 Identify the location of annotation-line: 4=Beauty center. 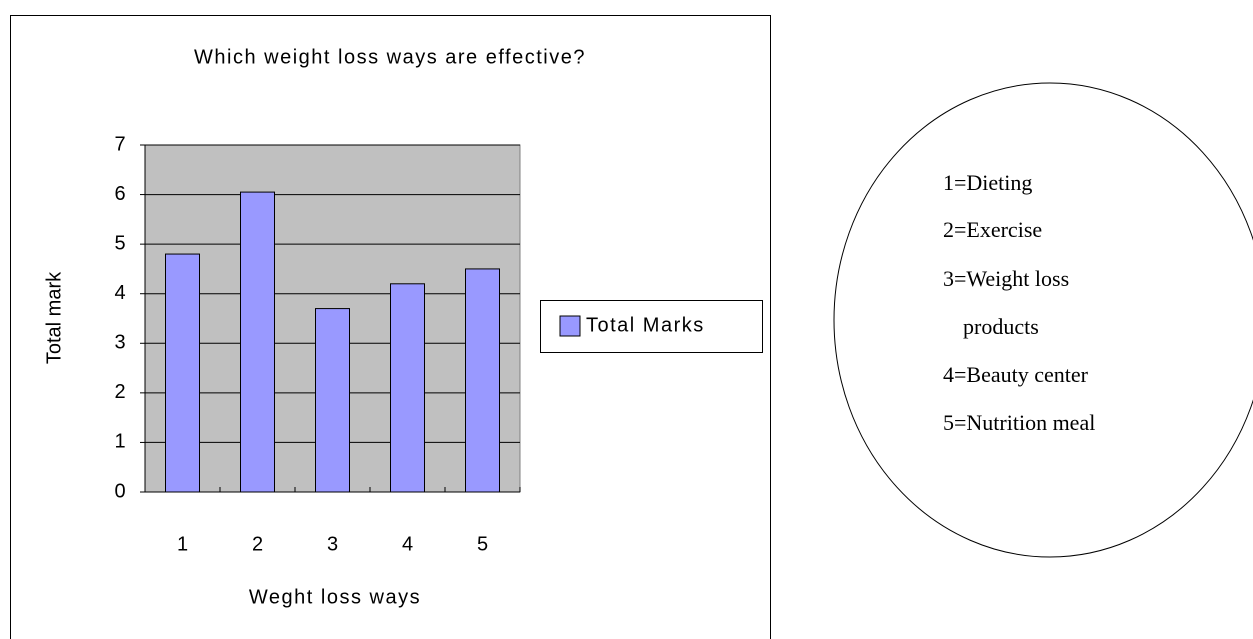
(1016, 374).